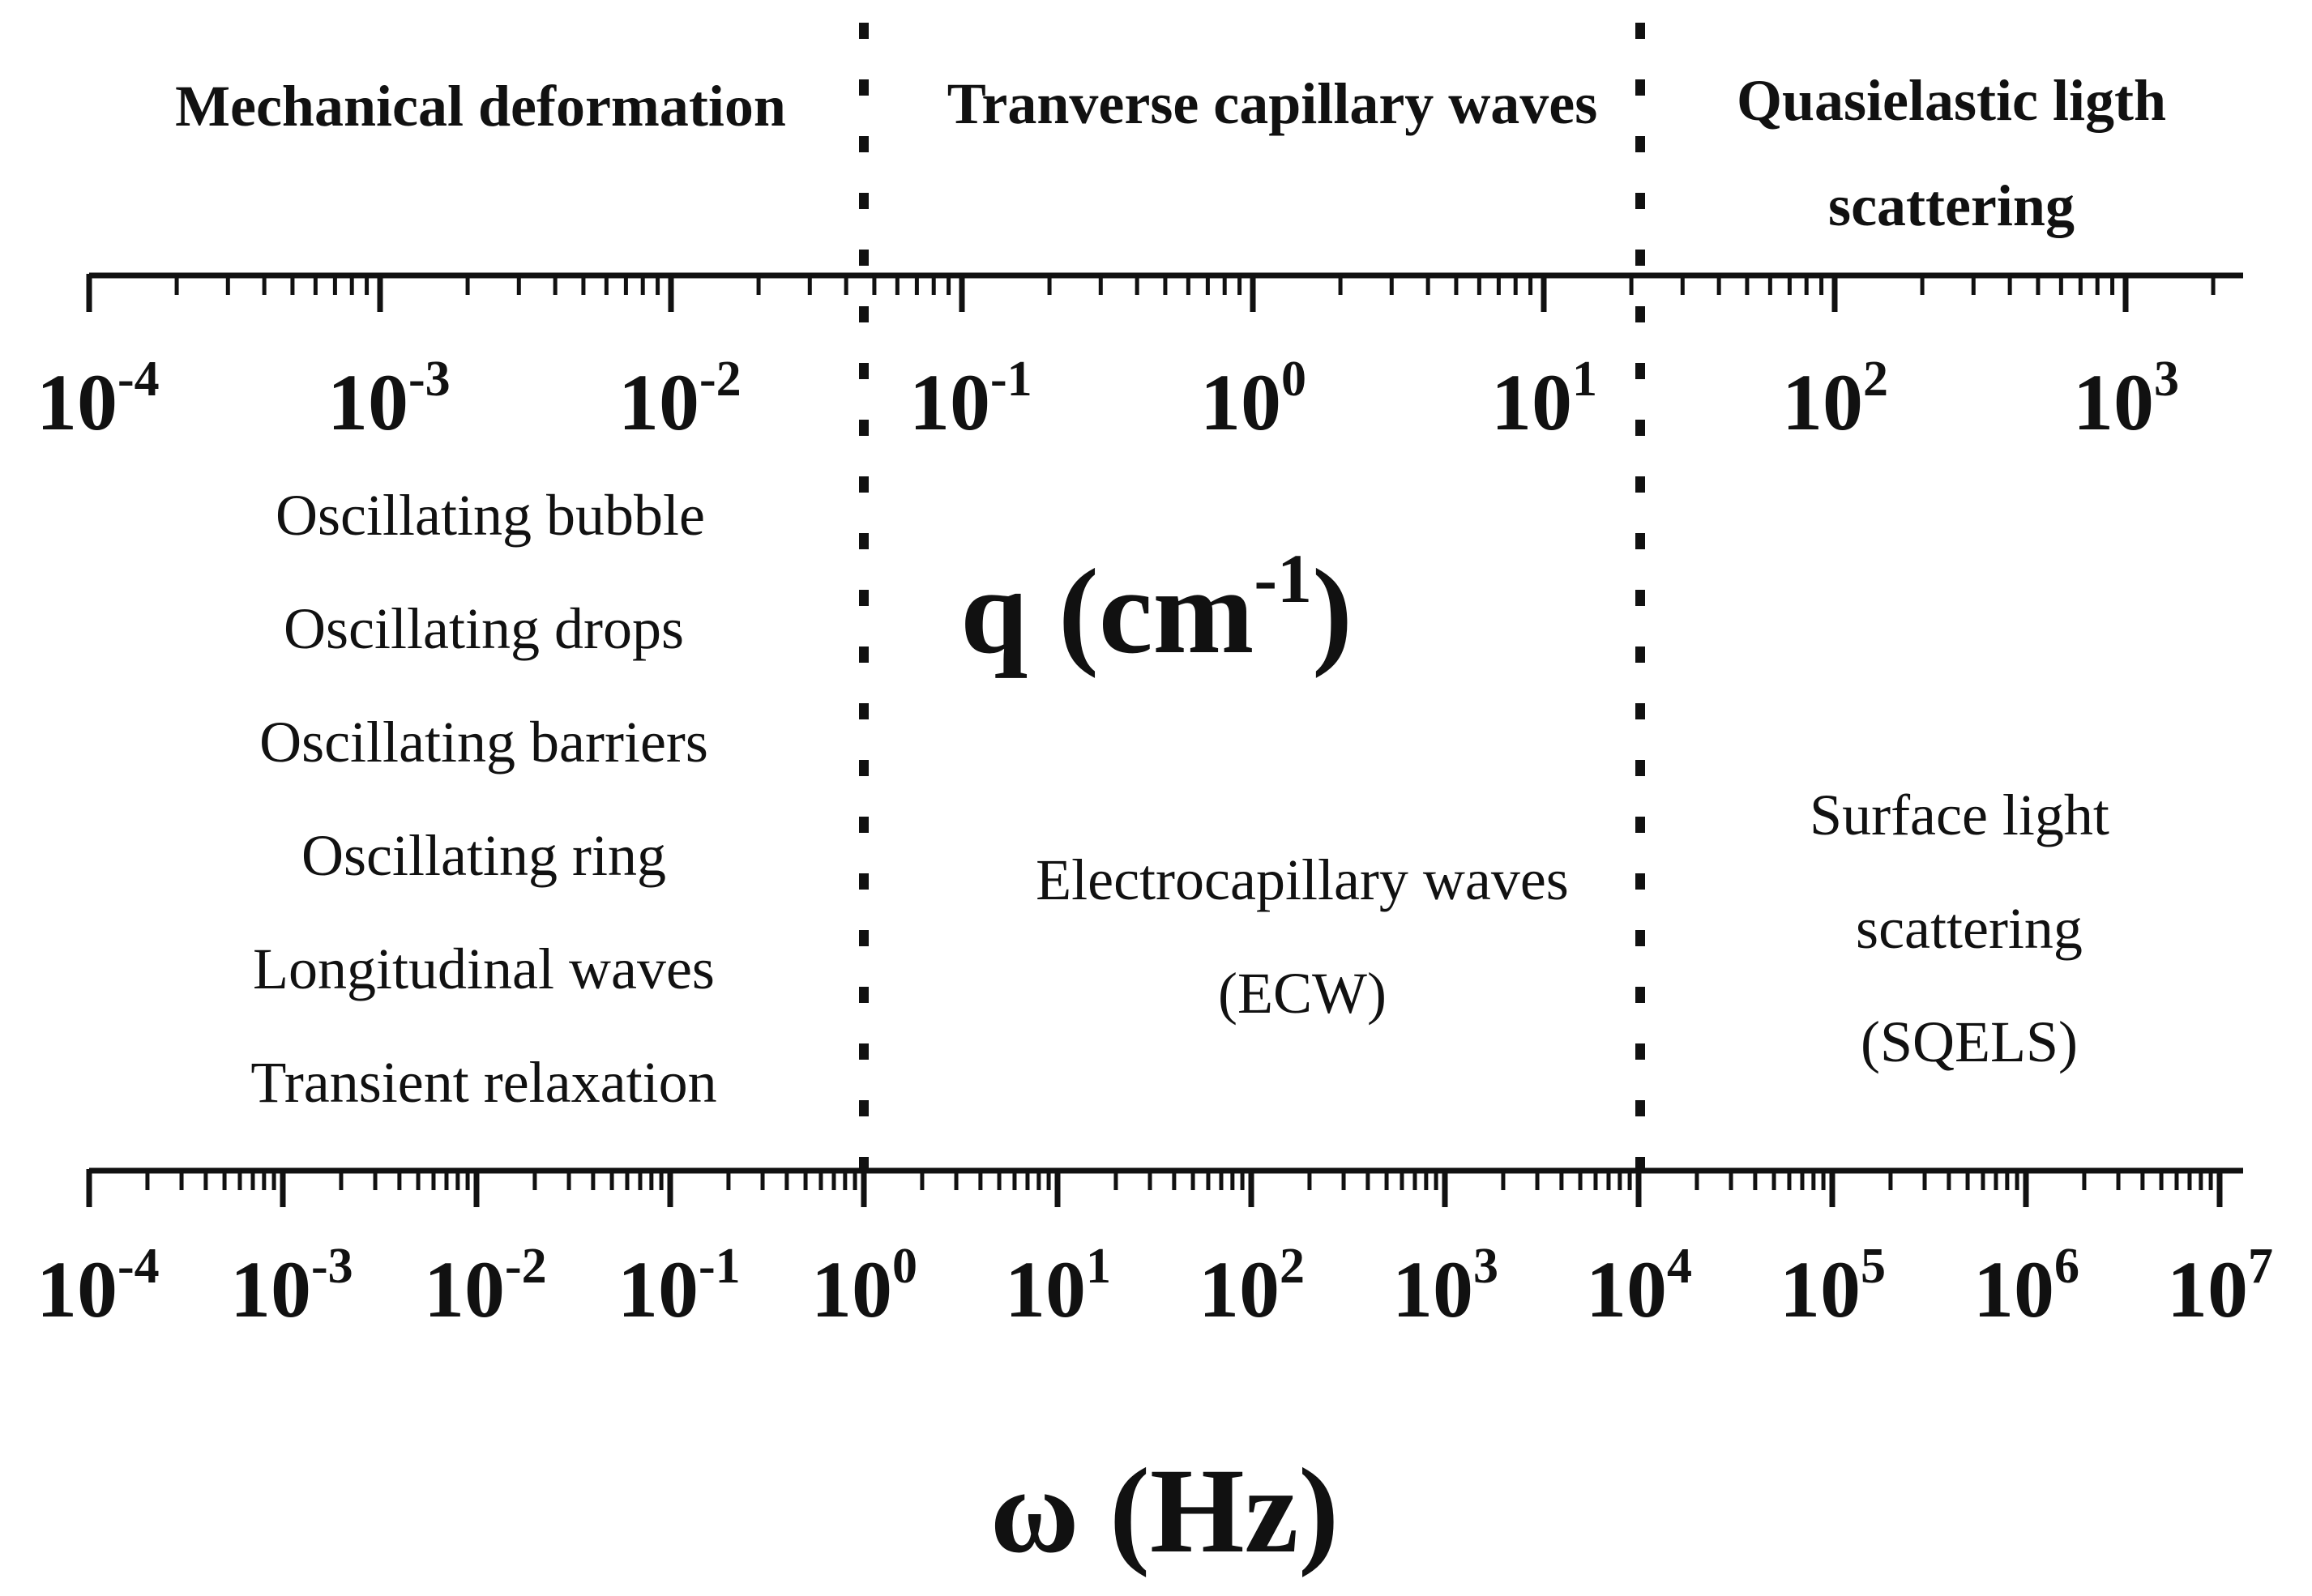  What do you see at coordinates (1303, 879) in the screenshot?
I see `technique-electrocapillary-waves: Electrocapillary waves` at bounding box center [1303, 879].